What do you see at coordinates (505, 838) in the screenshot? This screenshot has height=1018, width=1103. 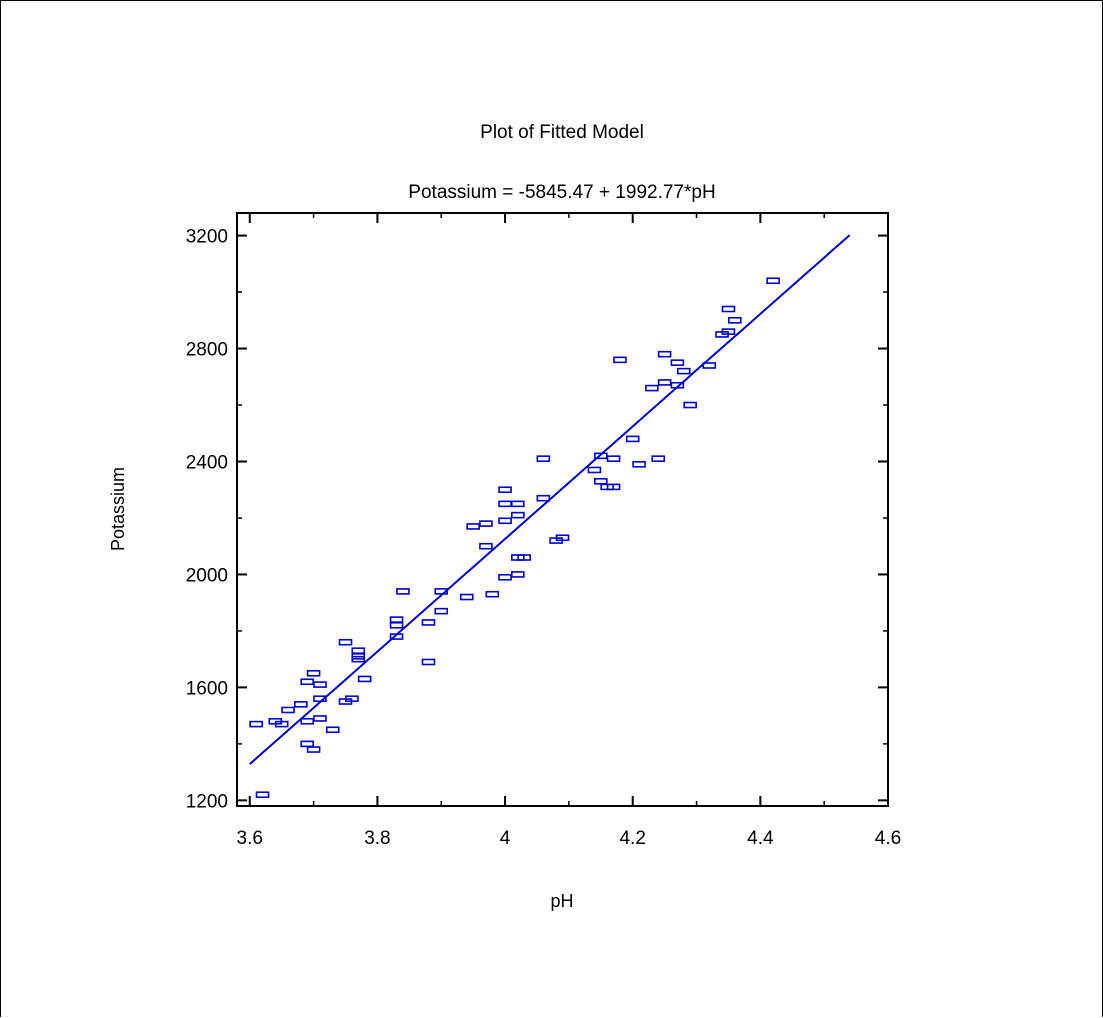 I see `x-tick-label: 4` at bounding box center [505, 838].